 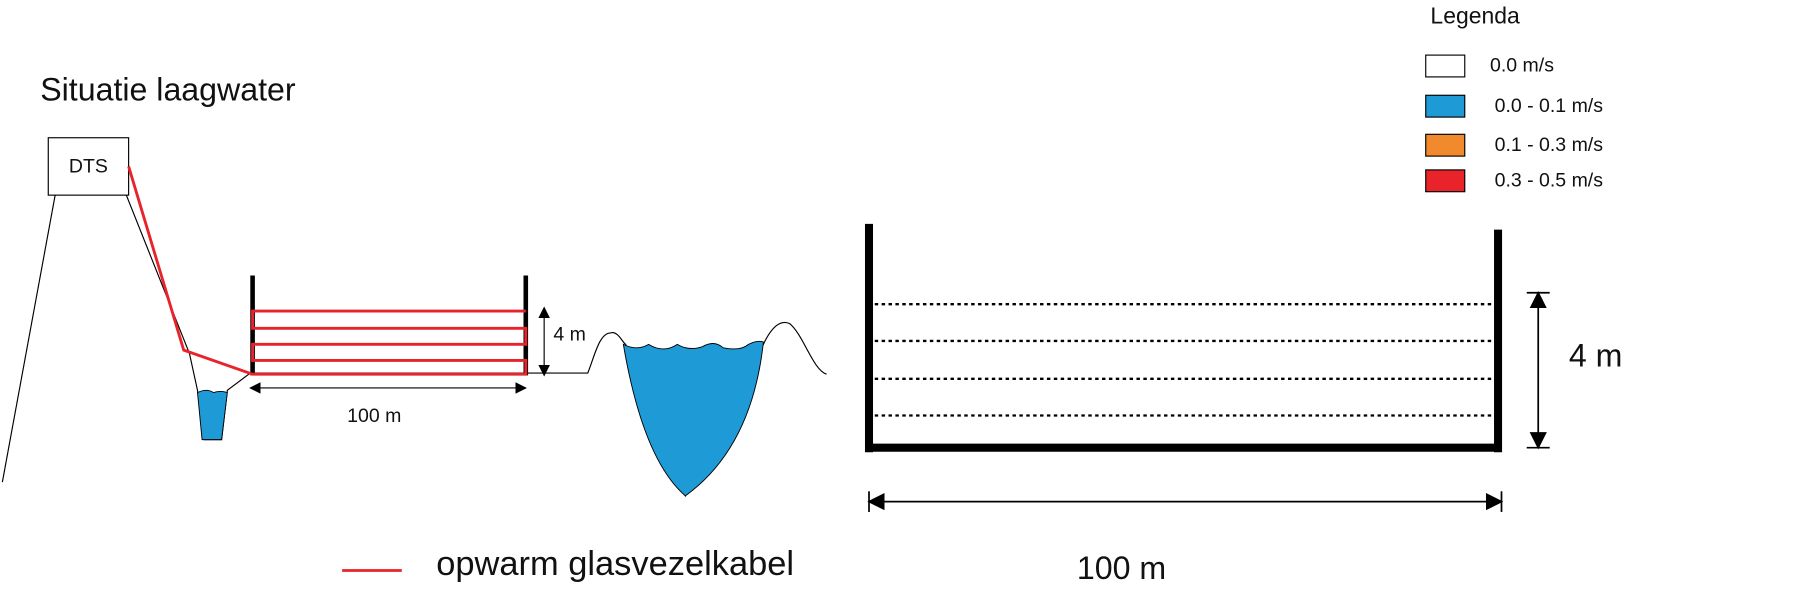 I want to click on cable-levels, so click(x=1184, y=360).